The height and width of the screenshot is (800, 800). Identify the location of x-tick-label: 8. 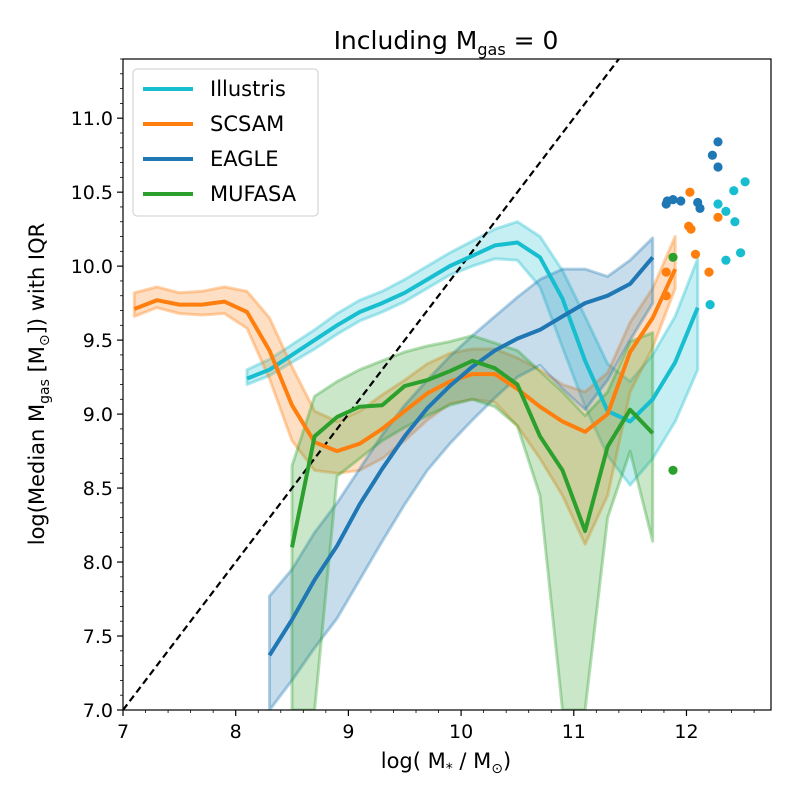
(236, 732).